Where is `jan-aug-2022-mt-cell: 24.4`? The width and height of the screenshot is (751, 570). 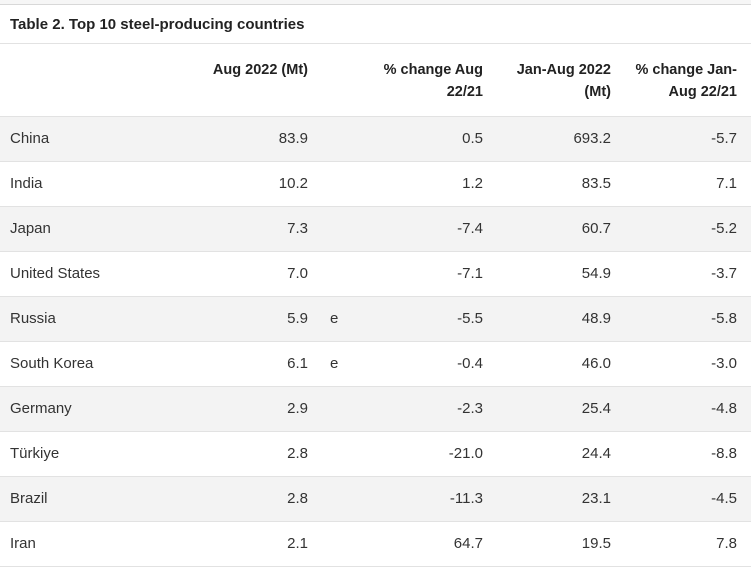
jan-aug-2022-mt-cell: 24.4 is located at coordinates (547, 454).